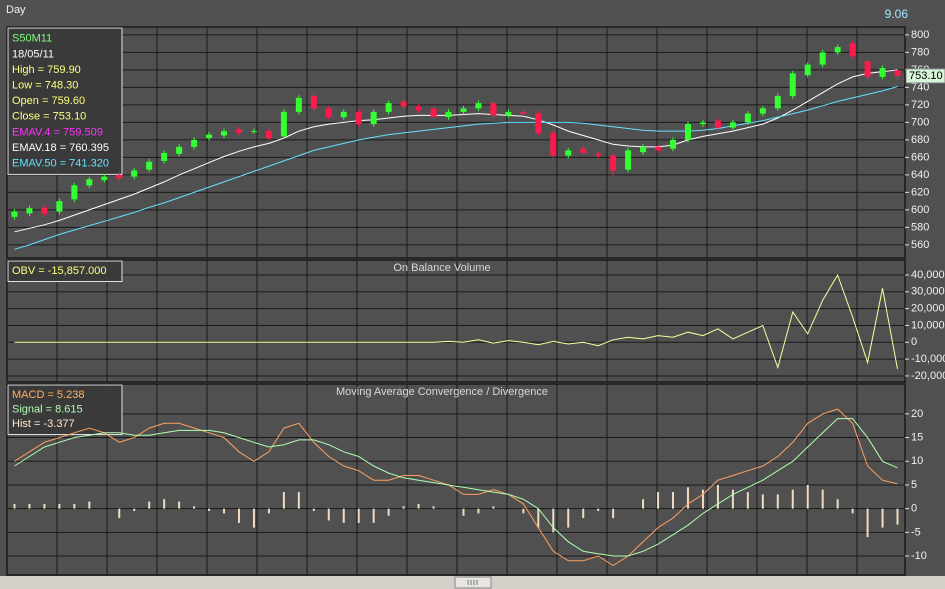 The height and width of the screenshot is (589, 945). Describe the element at coordinates (920, 192) in the screenshot. I see `y-tick-label: 620` at that location.